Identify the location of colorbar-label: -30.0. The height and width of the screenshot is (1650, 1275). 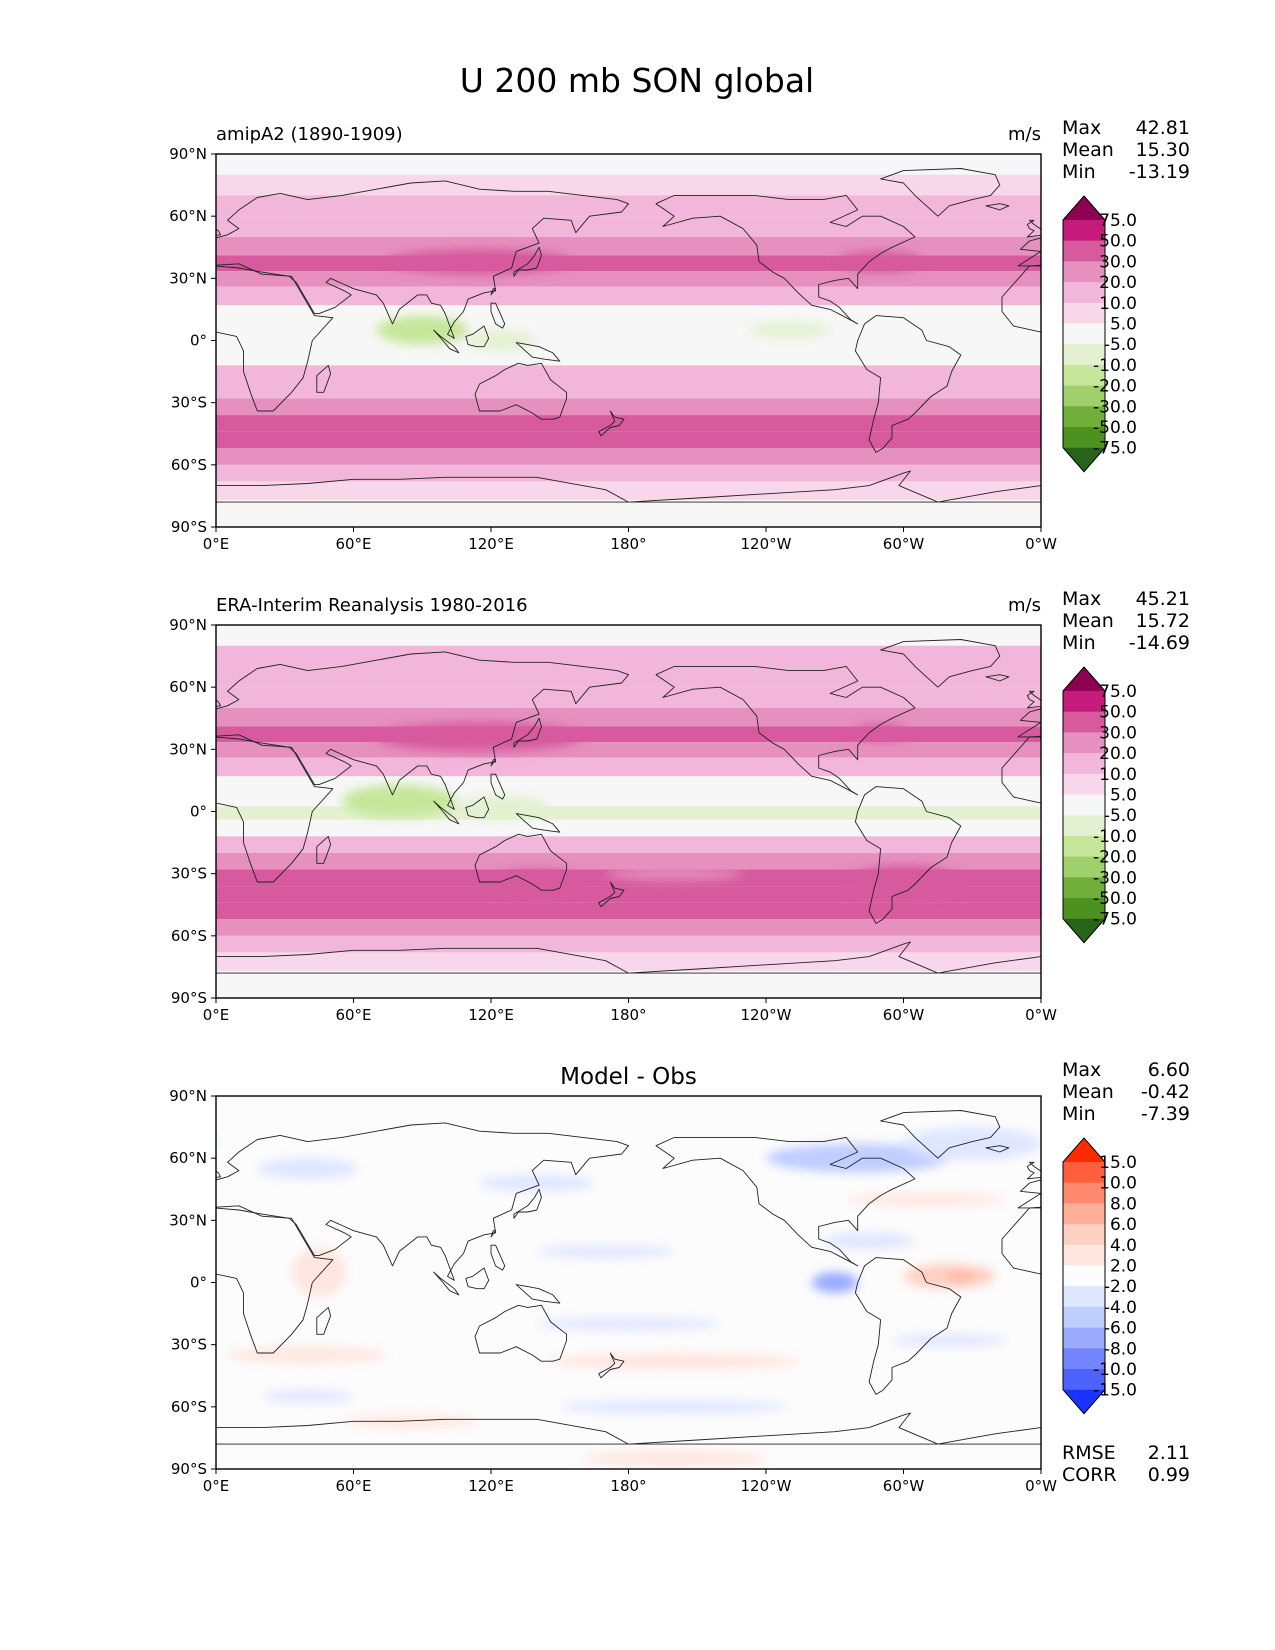
(1115, 878).